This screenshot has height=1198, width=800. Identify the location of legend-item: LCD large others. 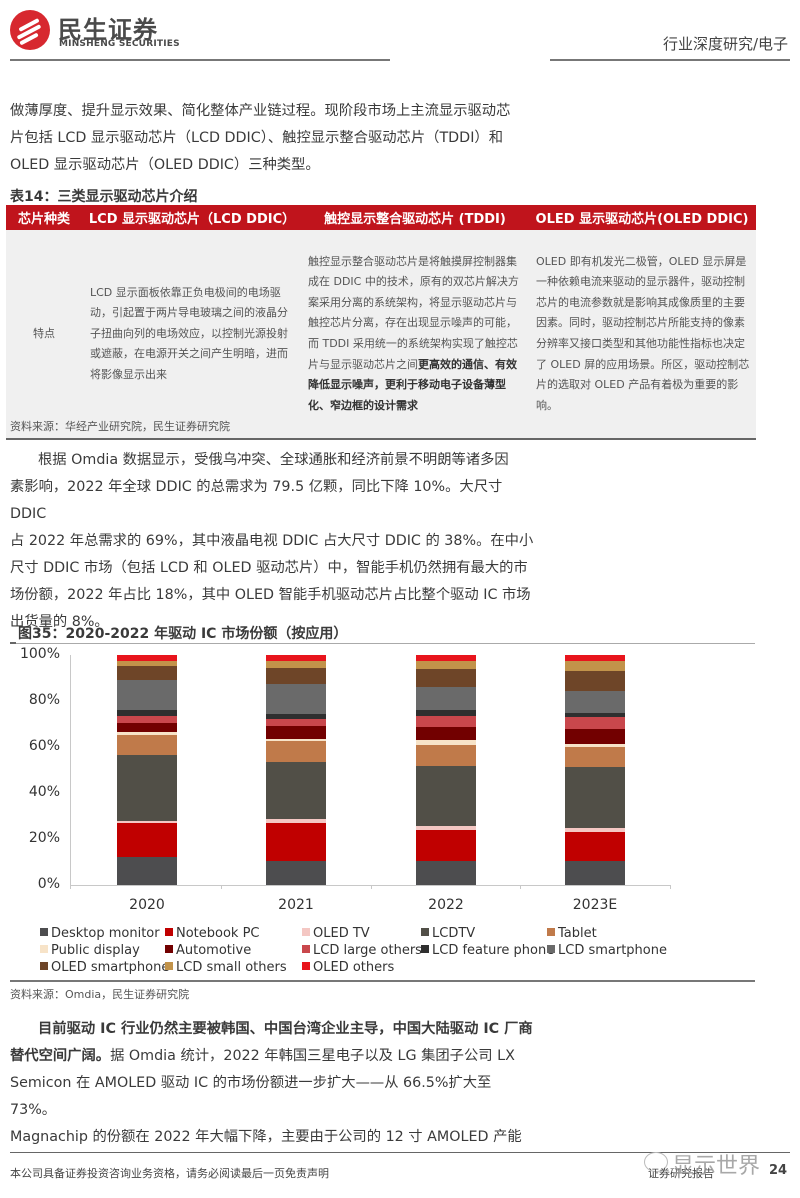
(362, 950).